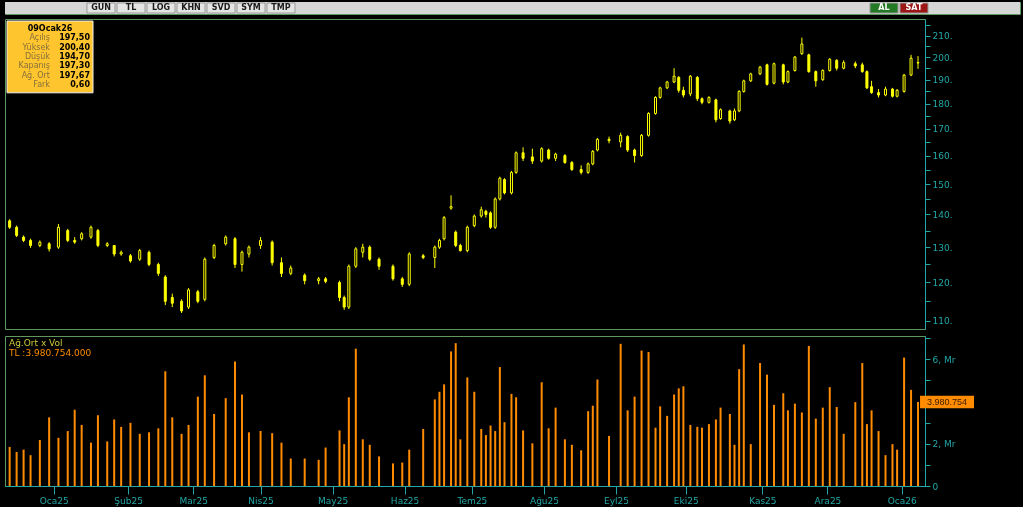  What do you see at coordinates (161, 7) in the screenshot?
I see `text: LOG` at bounding box center [161, 7].